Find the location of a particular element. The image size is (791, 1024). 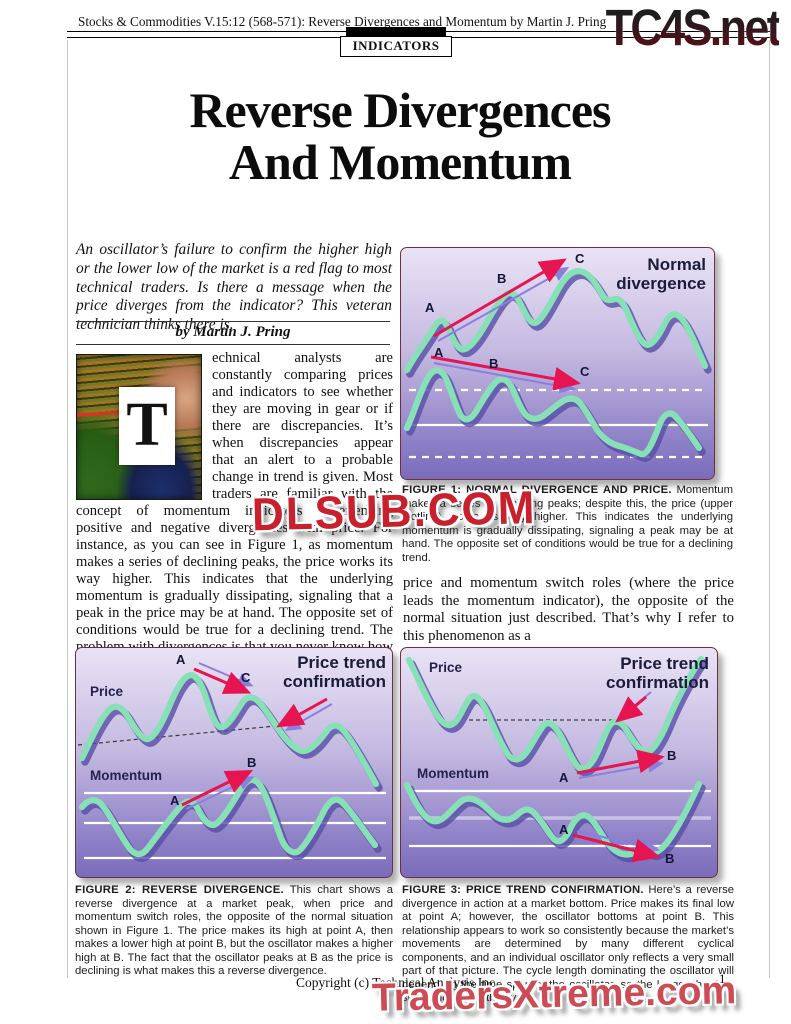

fig2-momentum-point-b: B is located at coordinates (252, 762).